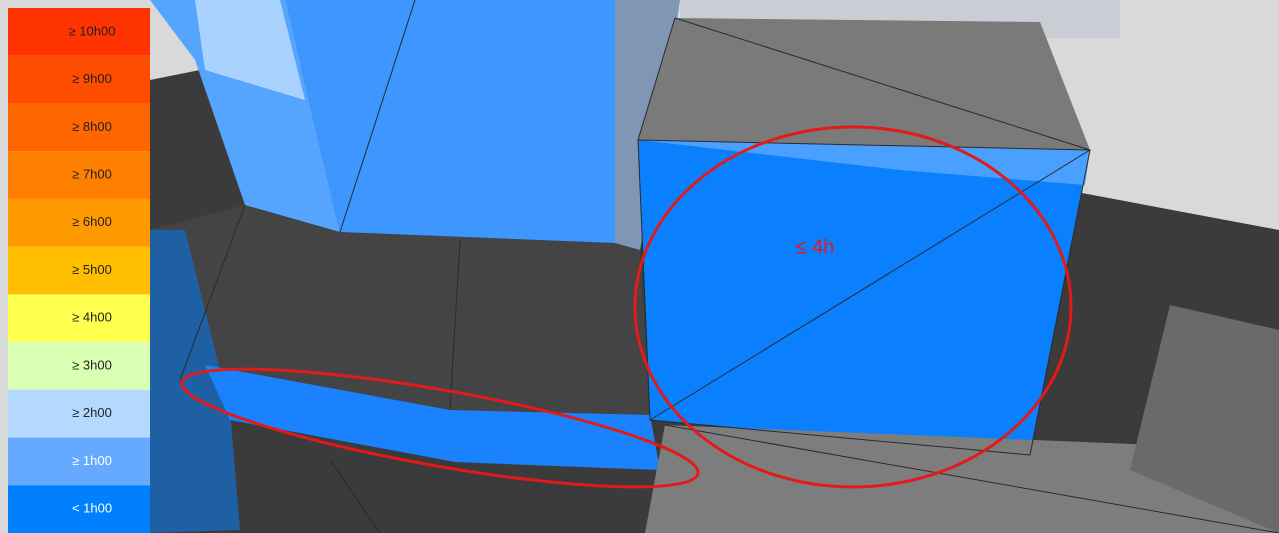 The image size is (1279, 533). Describe the element at coordinates (1204, 419) in the screenshot. I see `roof-right` at that location.